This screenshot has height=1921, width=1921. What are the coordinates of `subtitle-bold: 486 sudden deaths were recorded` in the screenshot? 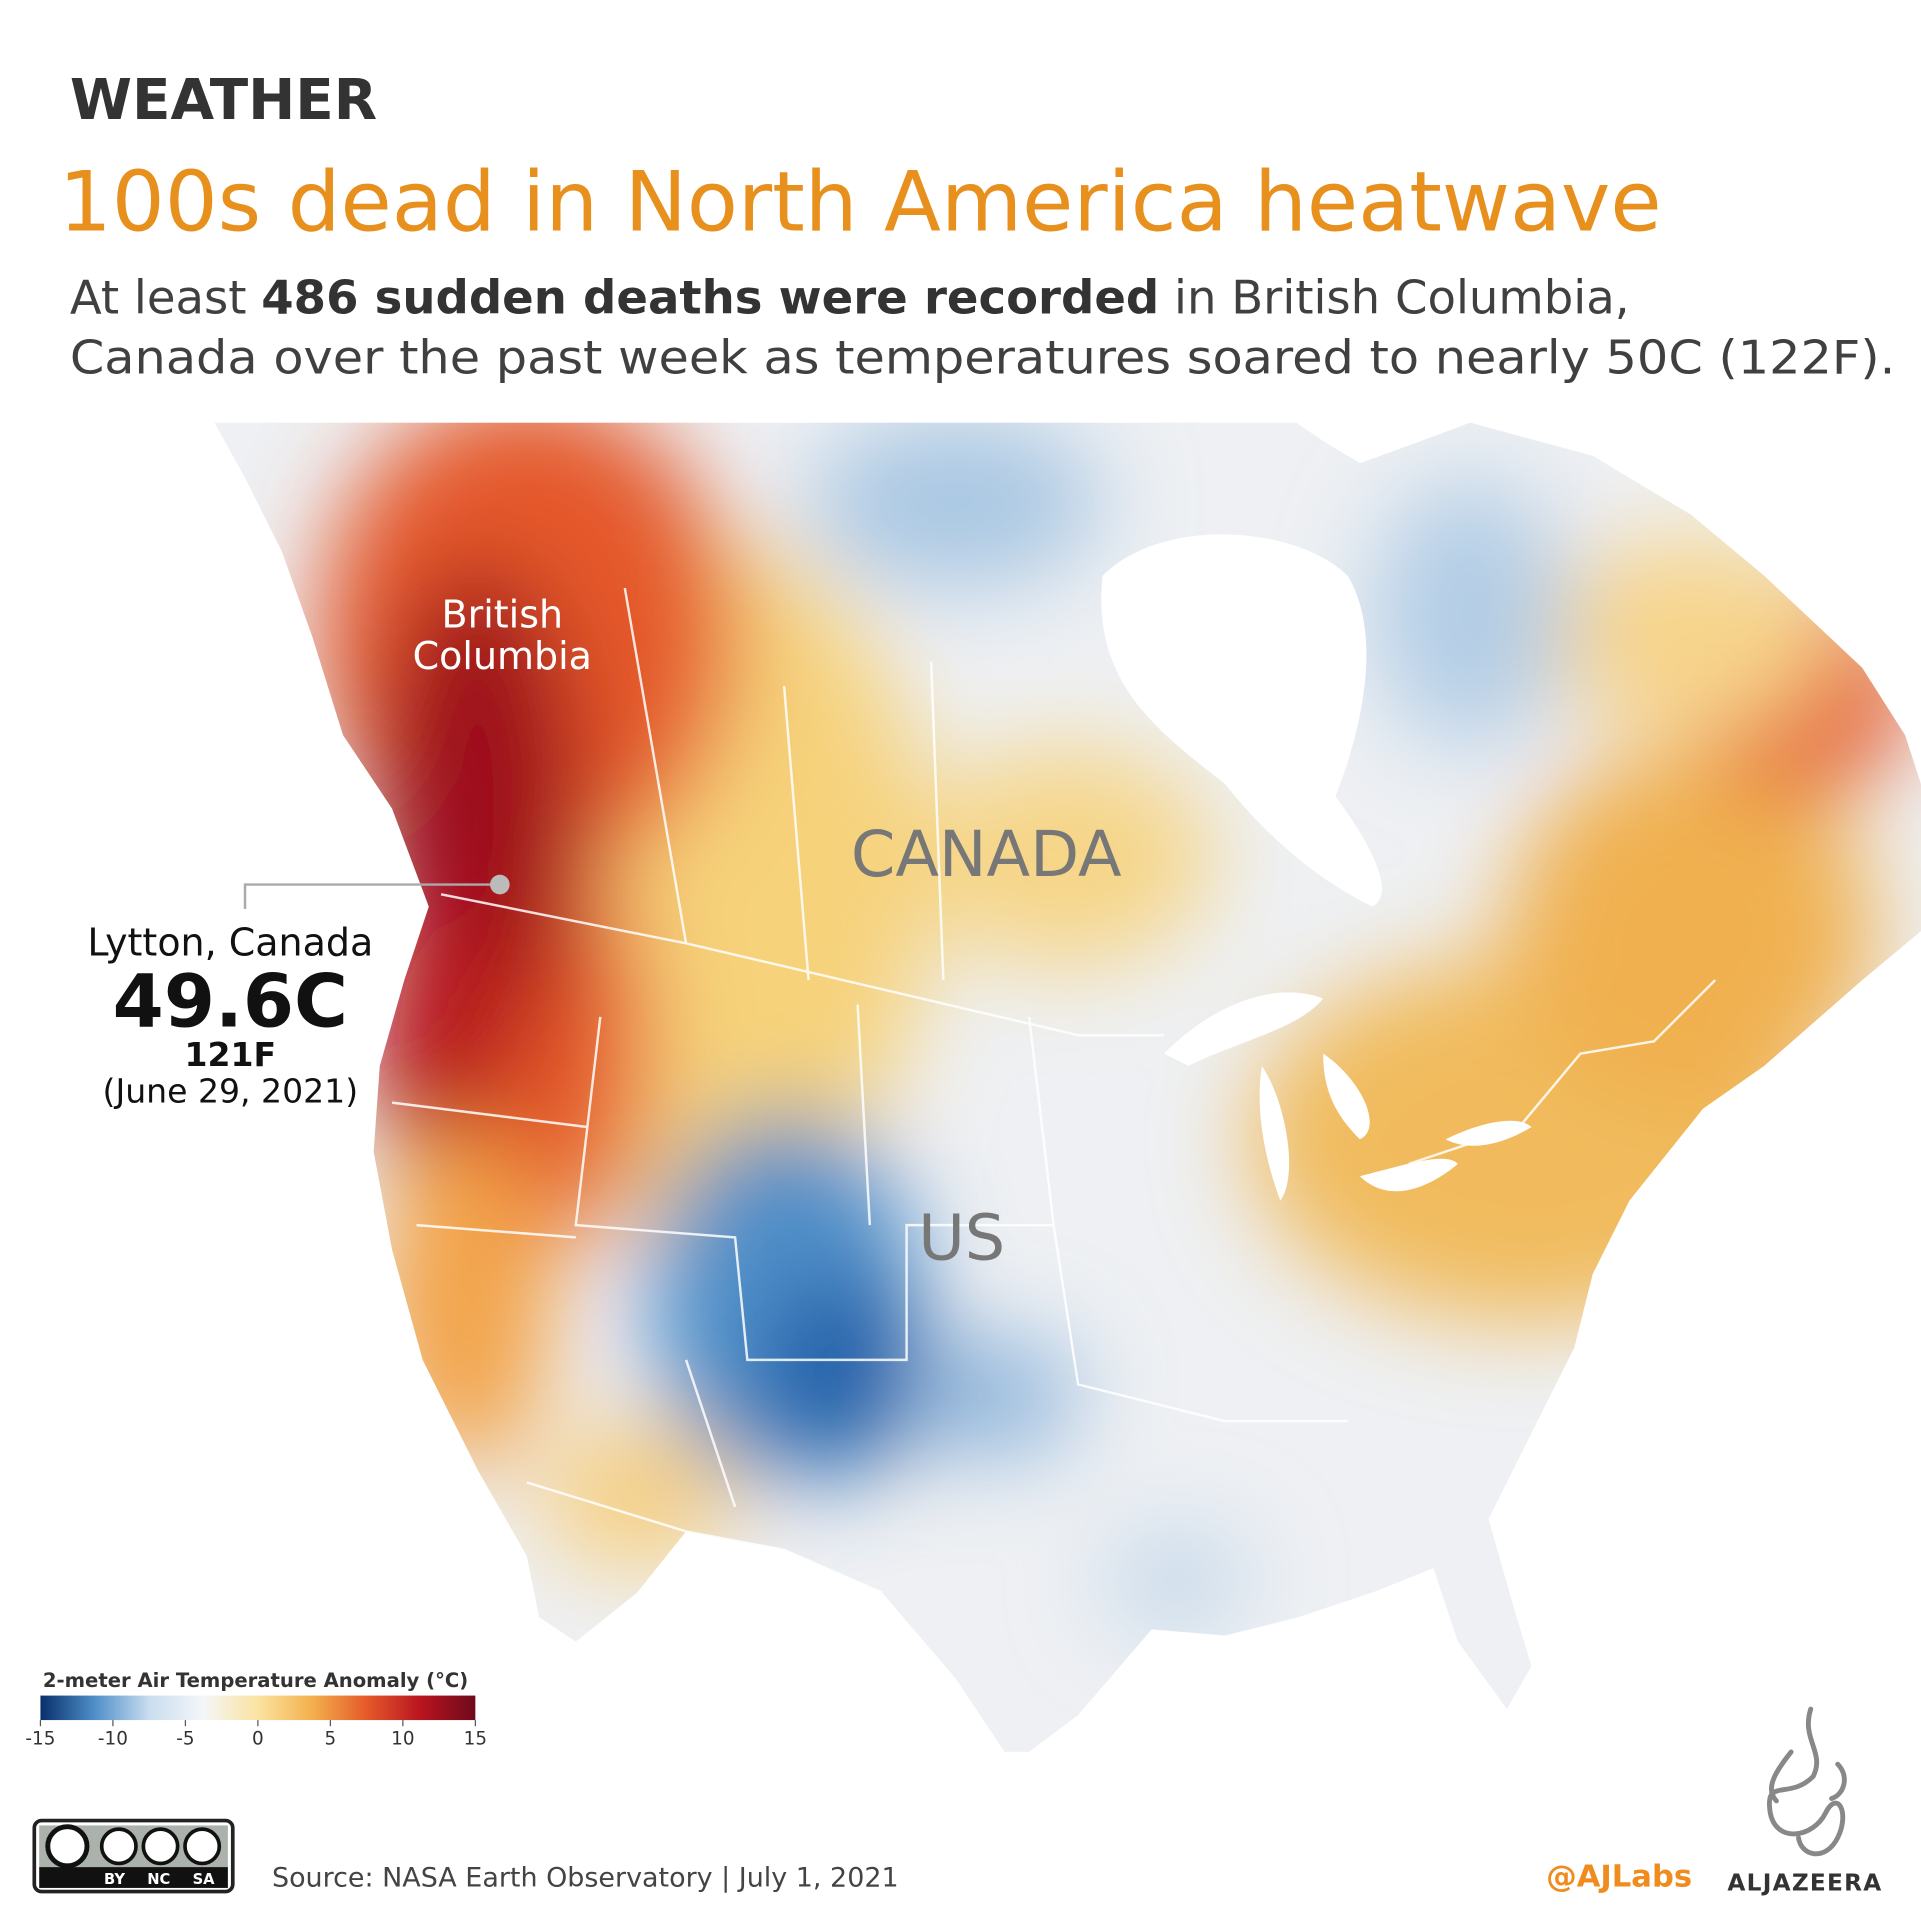 It's located at (710, 298).